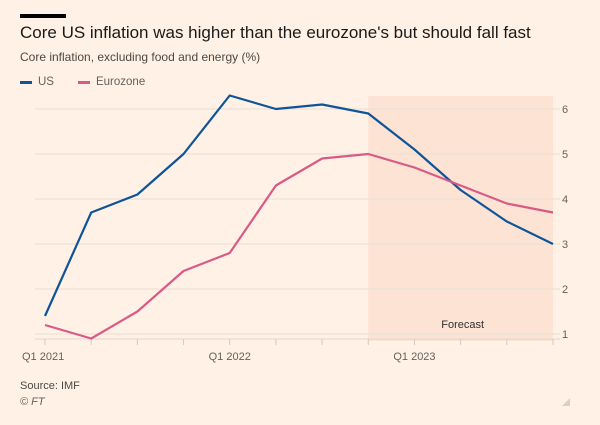 Image resolution: width=600 pixels, height=425 pixels. I want to click on y-tick-label: 4, so click(565, 200).